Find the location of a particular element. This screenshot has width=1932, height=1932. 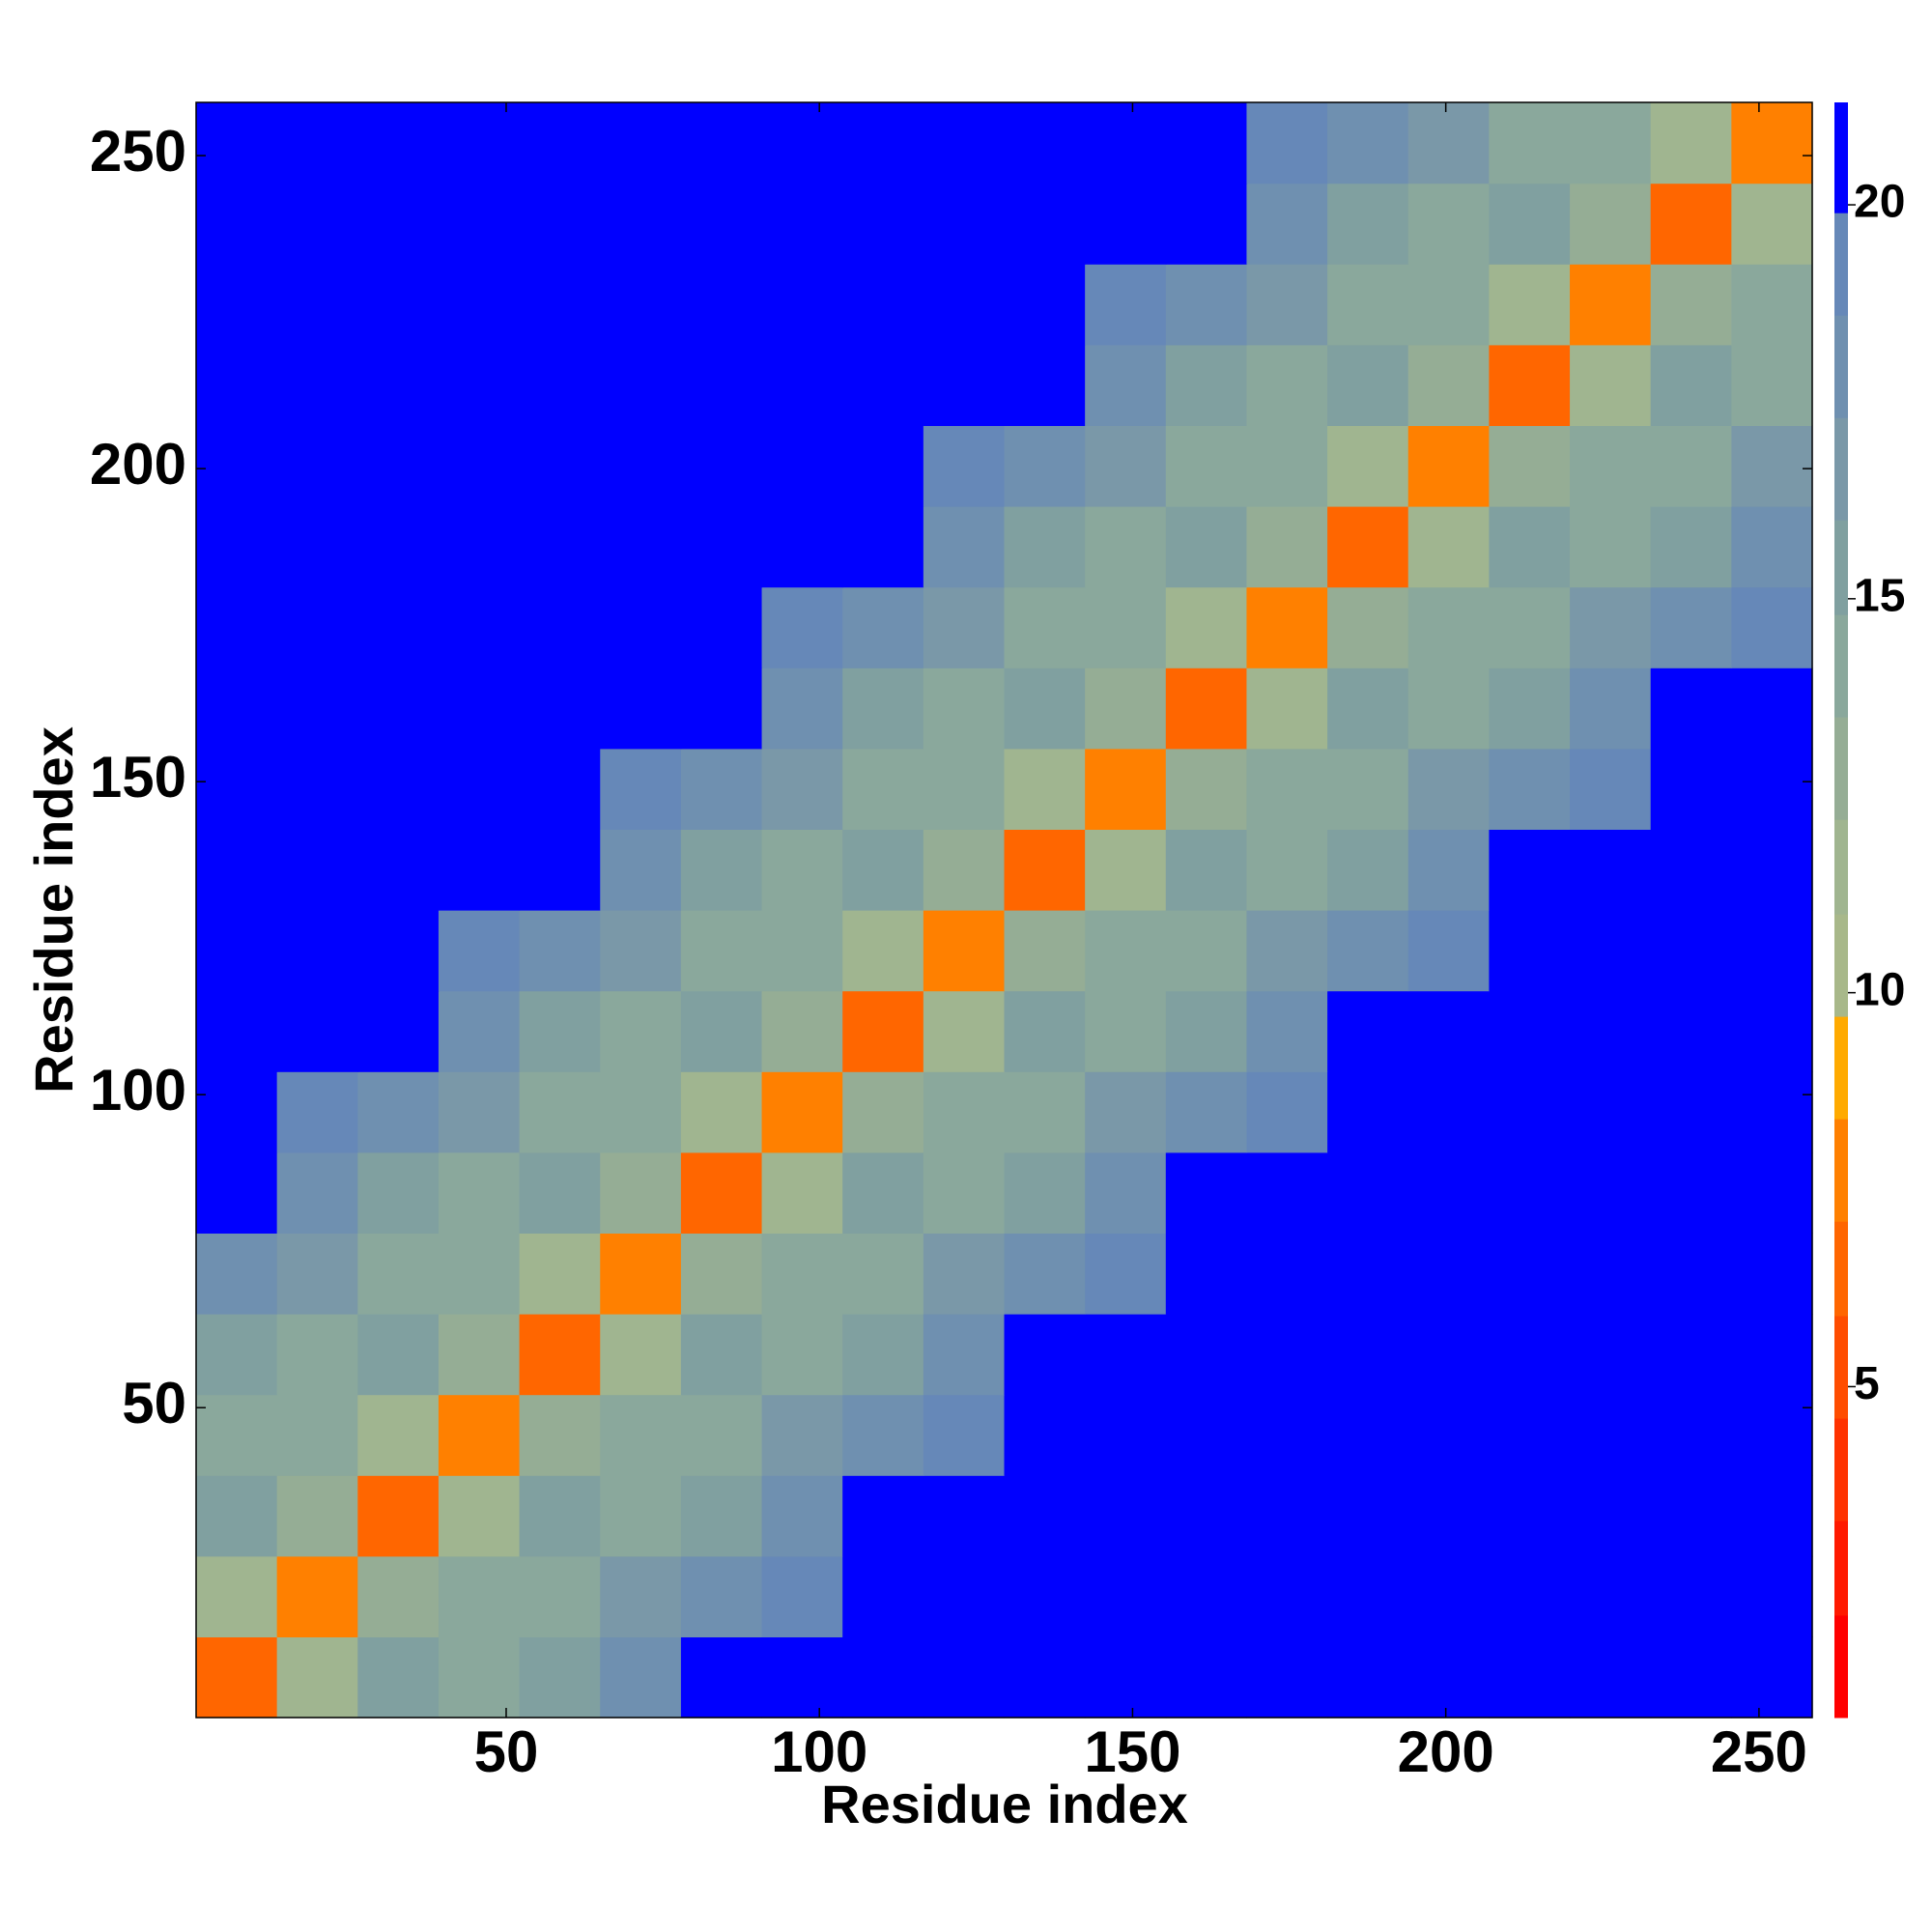

x-tick-label: 50 is located at coordinates (506, 1751).